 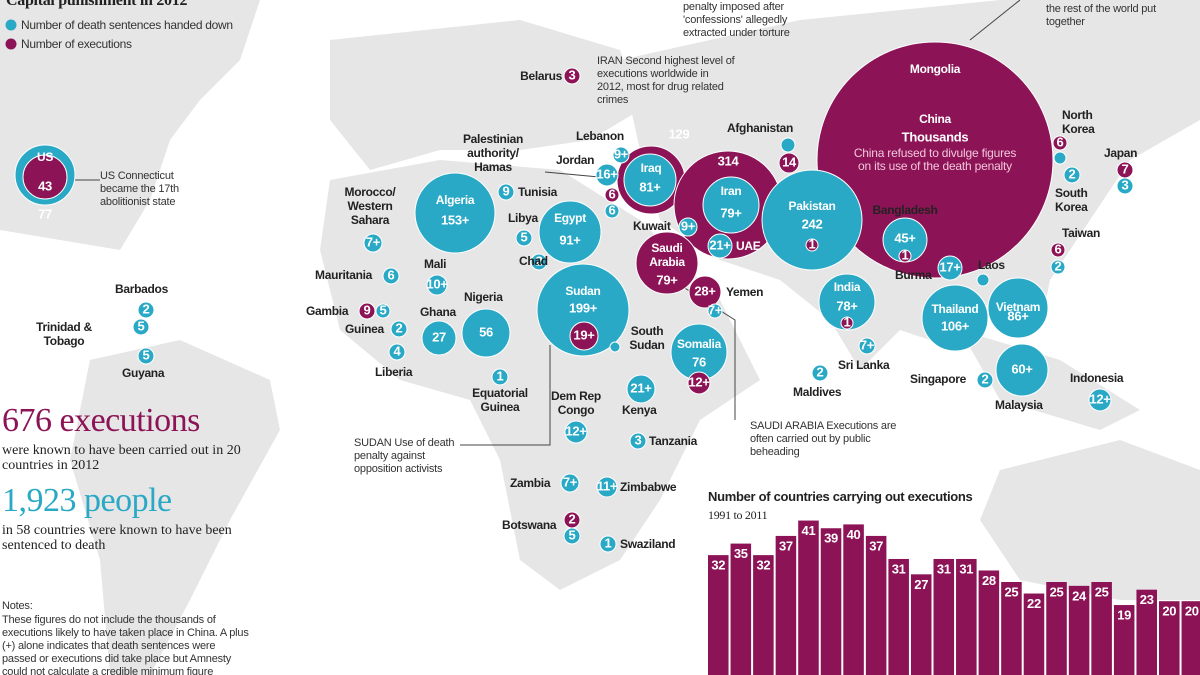 What do you see at coordinates (435, 264) in the screenshot?
I see `place-name: Mali` at bounding box center [435, 264].